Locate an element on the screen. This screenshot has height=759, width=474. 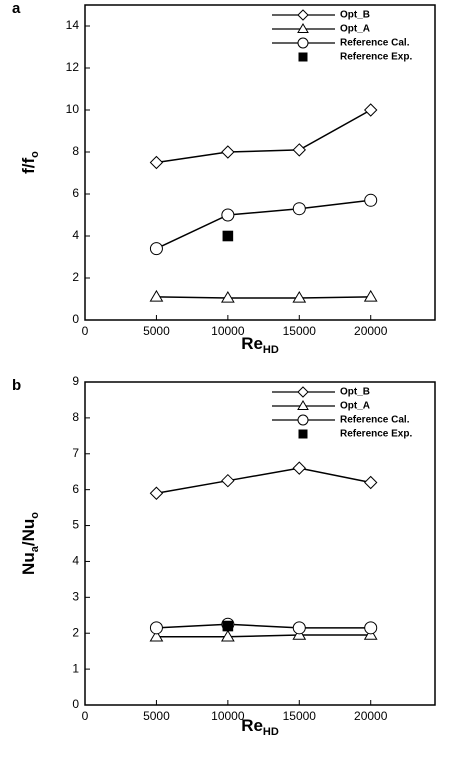
y-tick-label: 1 is located at coordinates (75, 668).